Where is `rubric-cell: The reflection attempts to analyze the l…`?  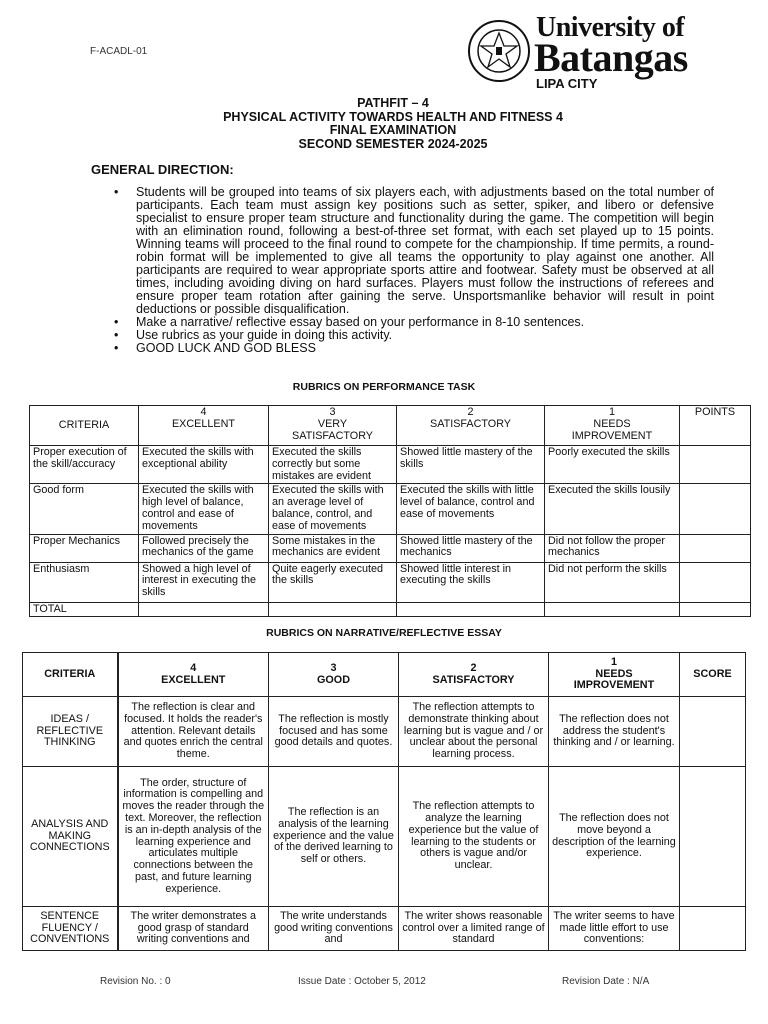 rubric-cell: The reflection attempts to analyze the l… is located at coordinates (473, 836).